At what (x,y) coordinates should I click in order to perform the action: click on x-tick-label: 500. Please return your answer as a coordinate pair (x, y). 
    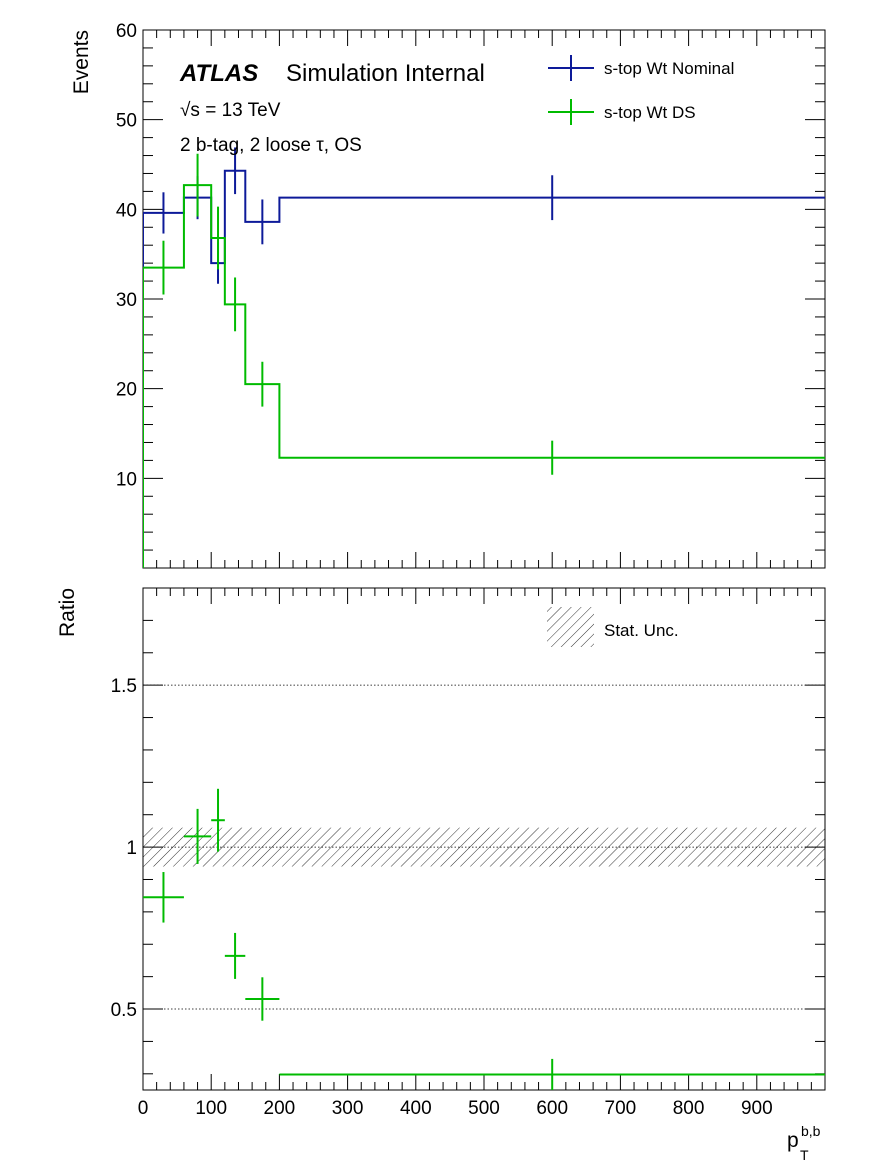
    Looking at the image, I should click on (484, 1108).